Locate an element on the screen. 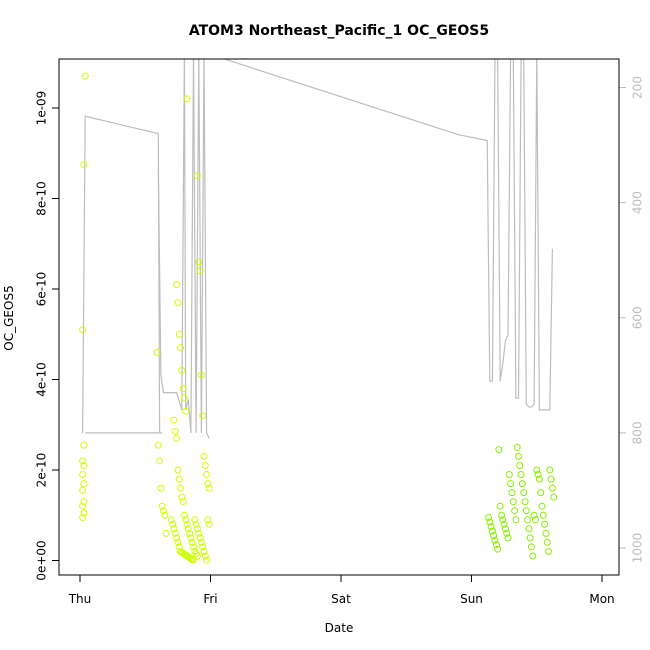 The width and height of the screenshot is (650, 650). right-tick-label: 600 is located at coordinates (638, 317).